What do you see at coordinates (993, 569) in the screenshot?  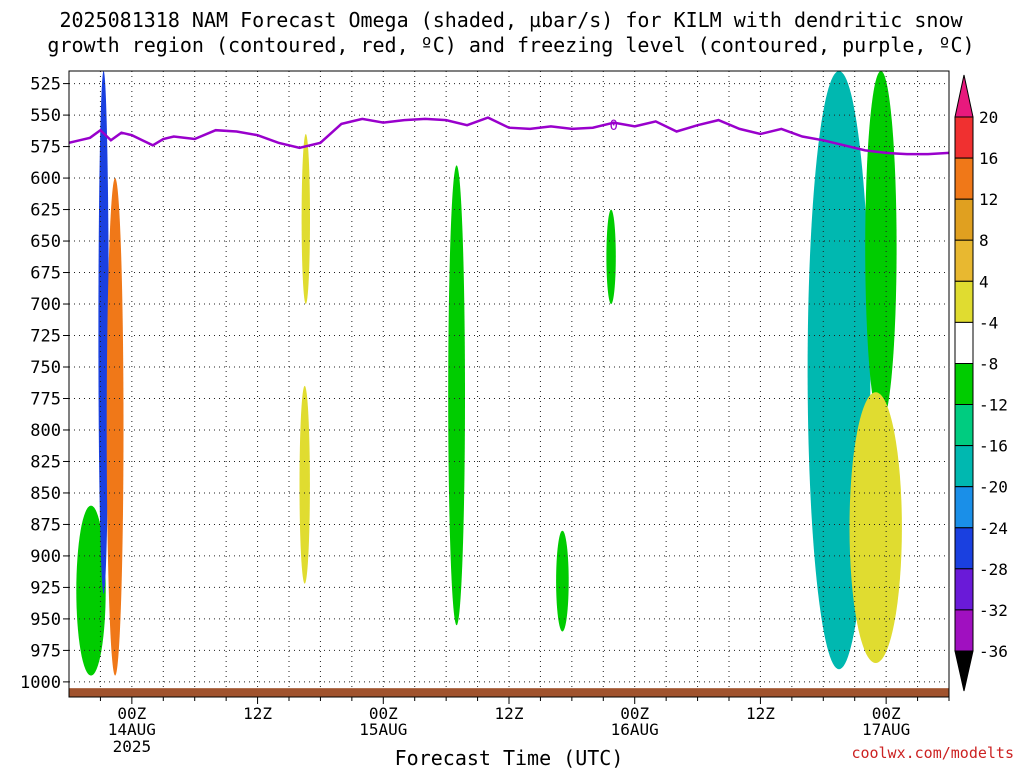 I see `colorbar-label-11: -28` at bounding box center [993, 569].